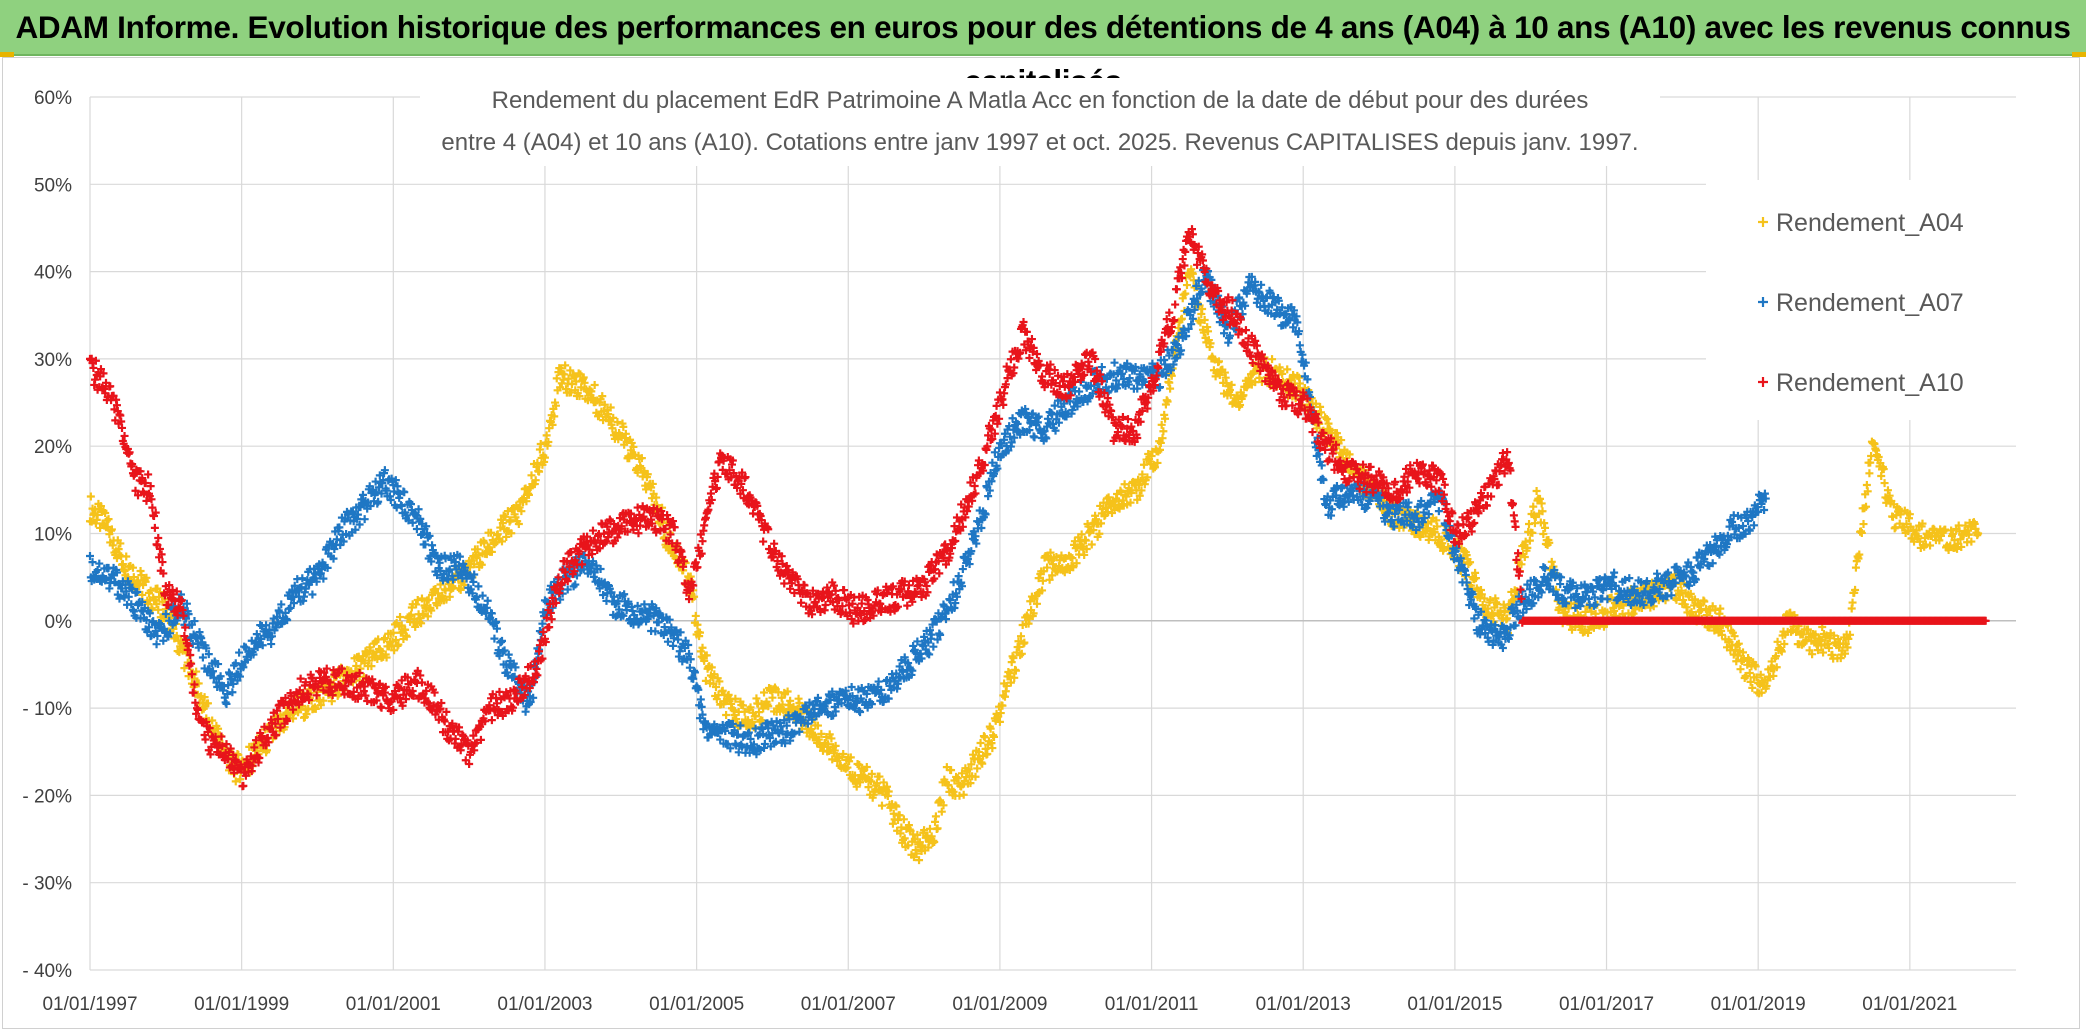 The width and height of the screenshot is (2086, 1032). Describe the element at coordinates (53, 447) in the screenshot. I see `y-tick-label: 20%` at that location.